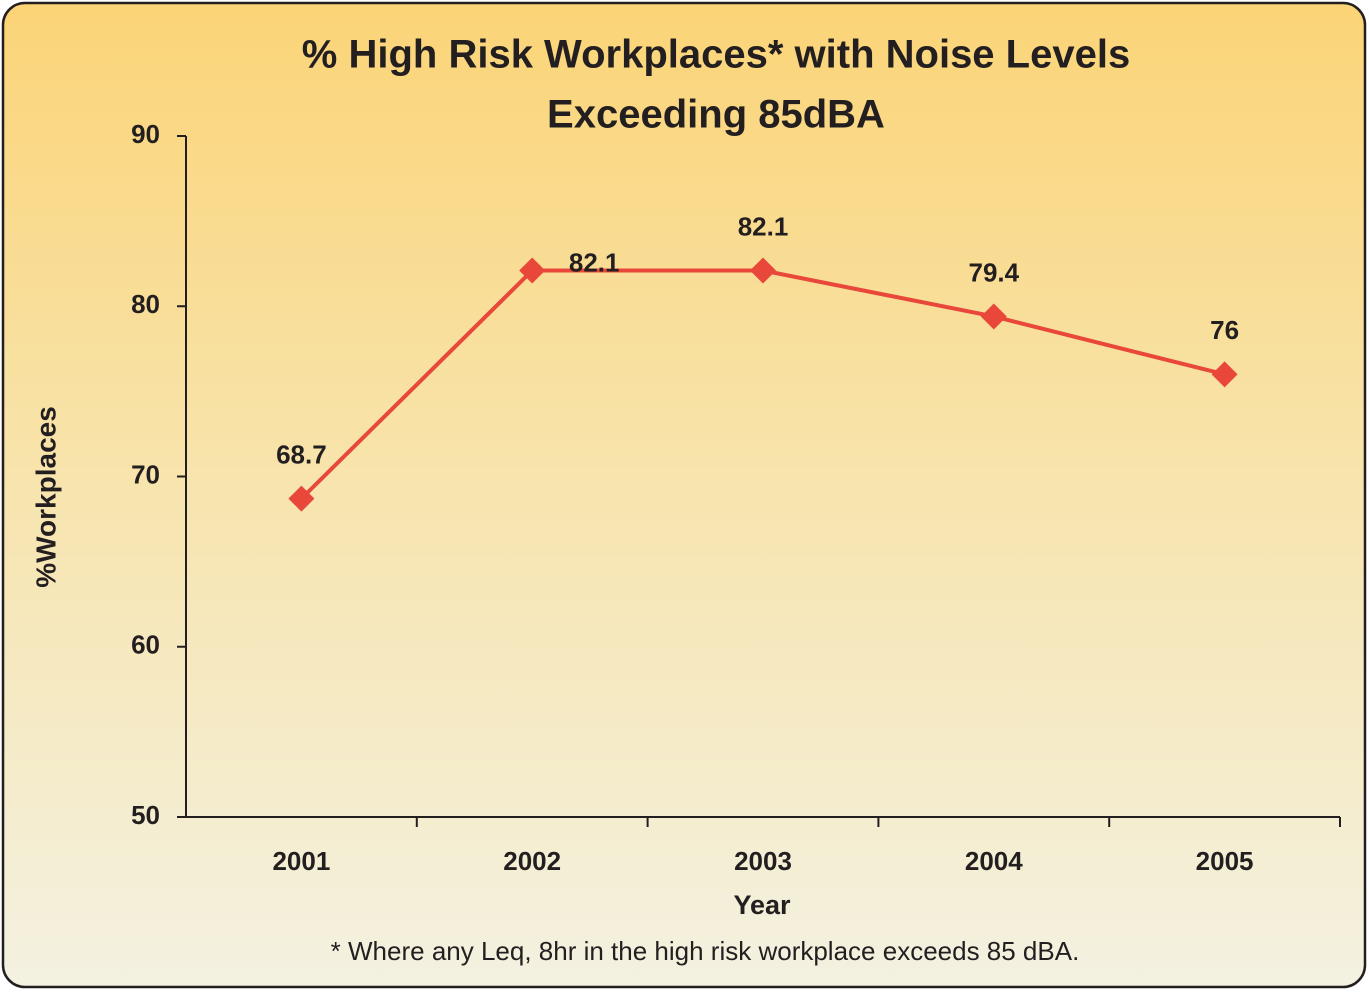 The width and height of the screenshot is (1369, 992). Describe the element at coordinates (1224, 330) in the screenshot. I see `data-label: 76` at that location.